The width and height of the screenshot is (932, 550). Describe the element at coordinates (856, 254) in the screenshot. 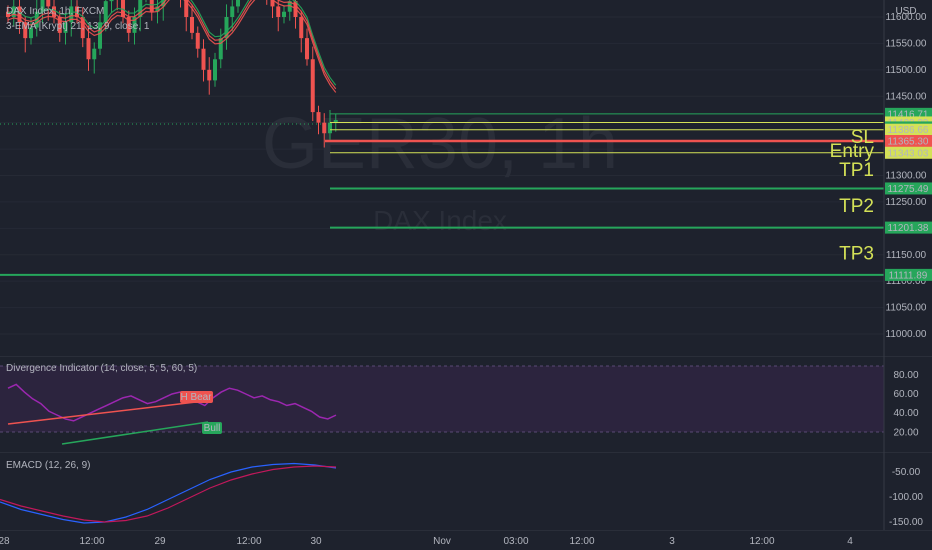

I see `level-label-tp3: TP3` at that location.